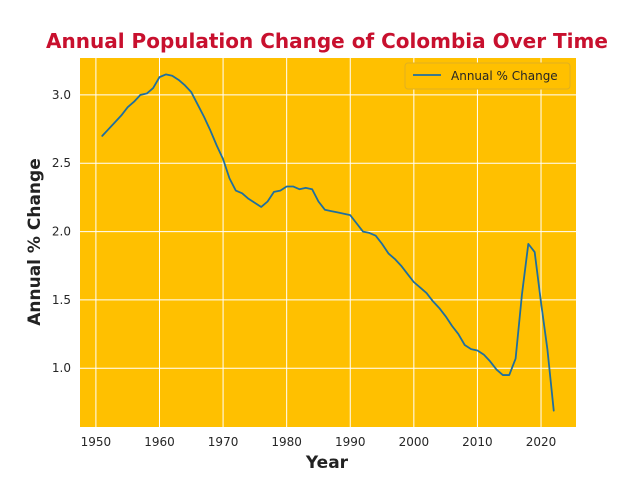 The height and width of the screenshot is (480, 640). I want to click on y-tick-label: 2.0, so click(61, 232).